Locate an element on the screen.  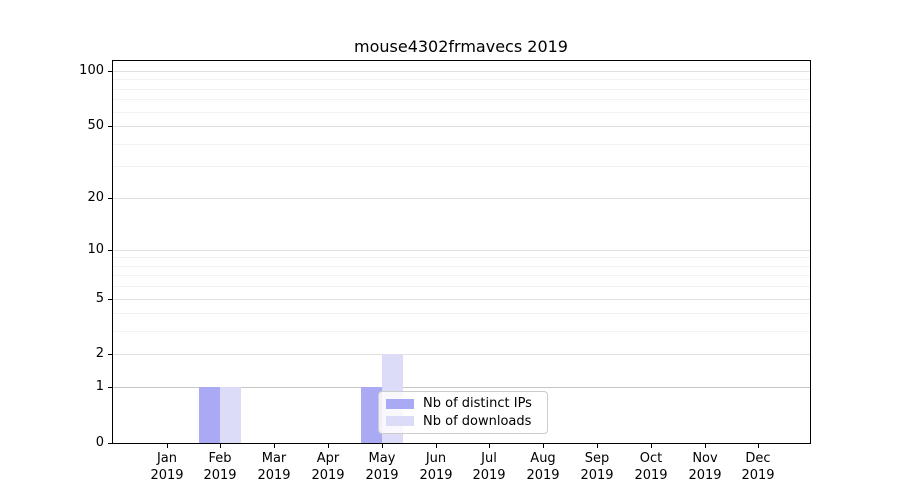
y-tick-label: 50 is located at coordinates (95, 125).